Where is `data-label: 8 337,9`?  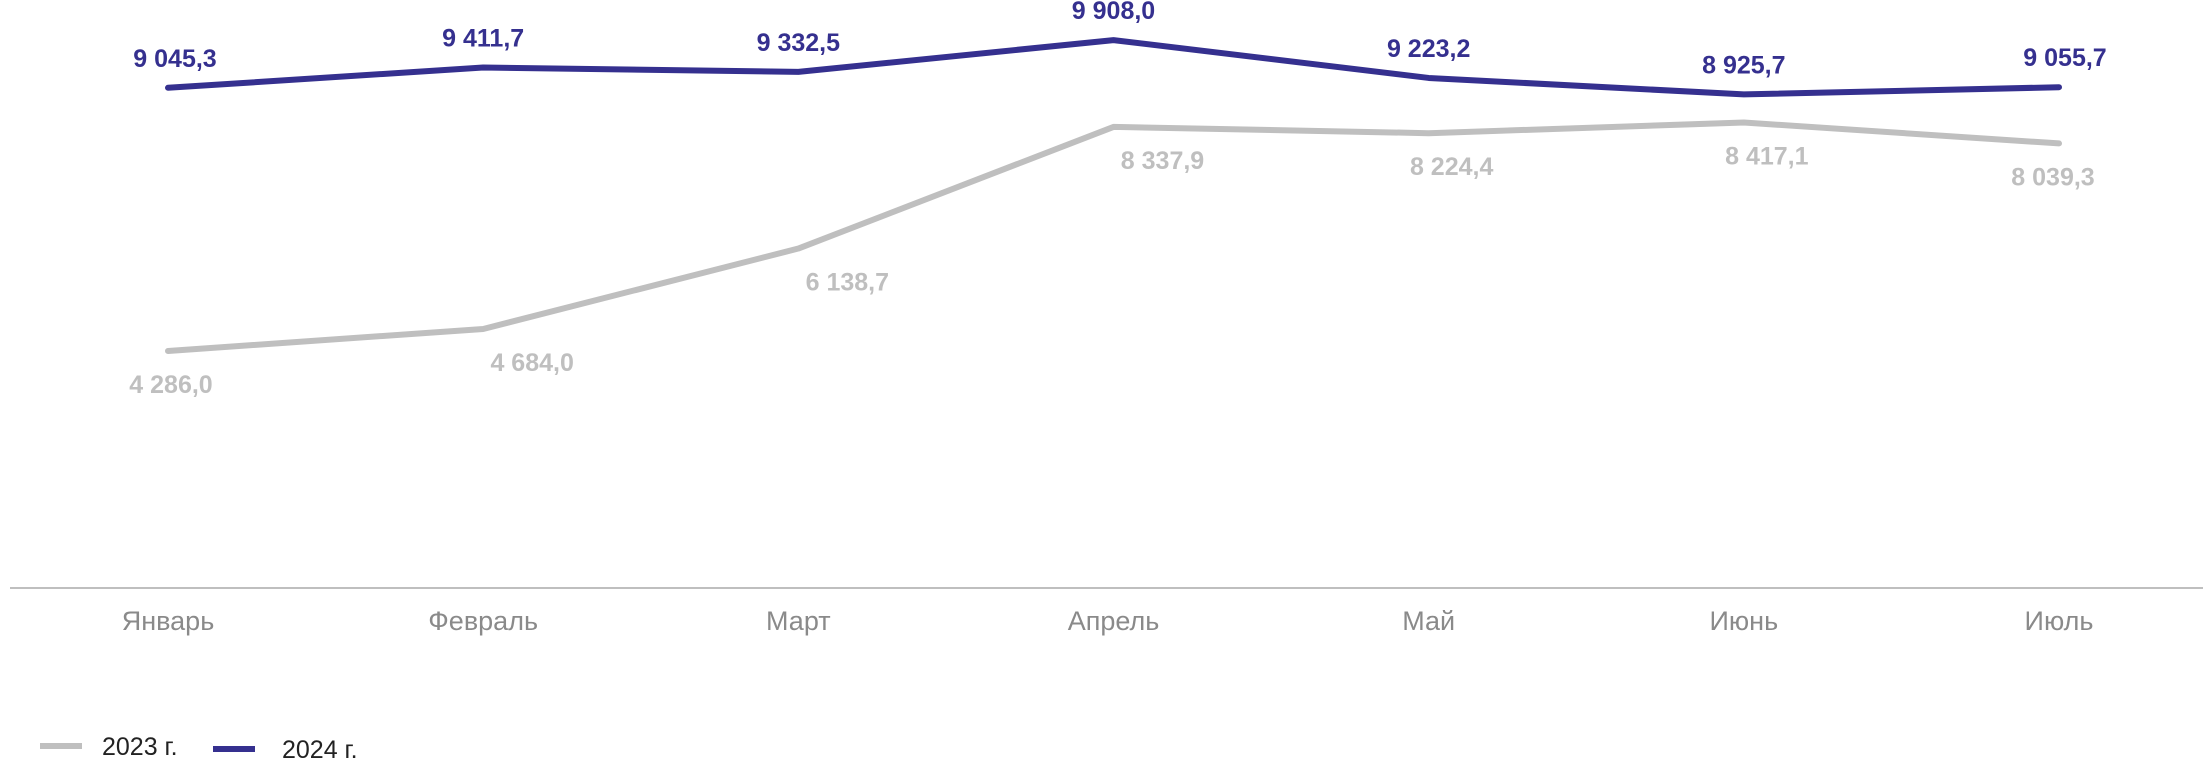 data-label: 8 337,9 is located at coordinates (1162, 161).